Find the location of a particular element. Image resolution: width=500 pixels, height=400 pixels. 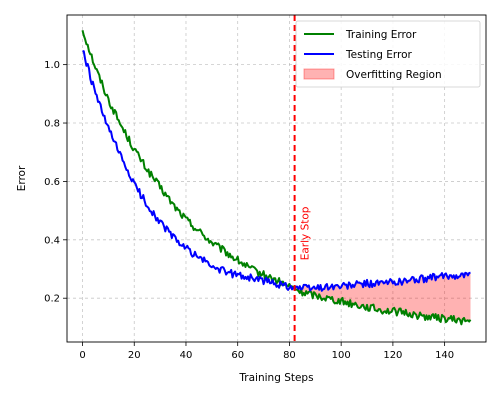

x-tick-label: 120 is located at coordinates (392, 355).